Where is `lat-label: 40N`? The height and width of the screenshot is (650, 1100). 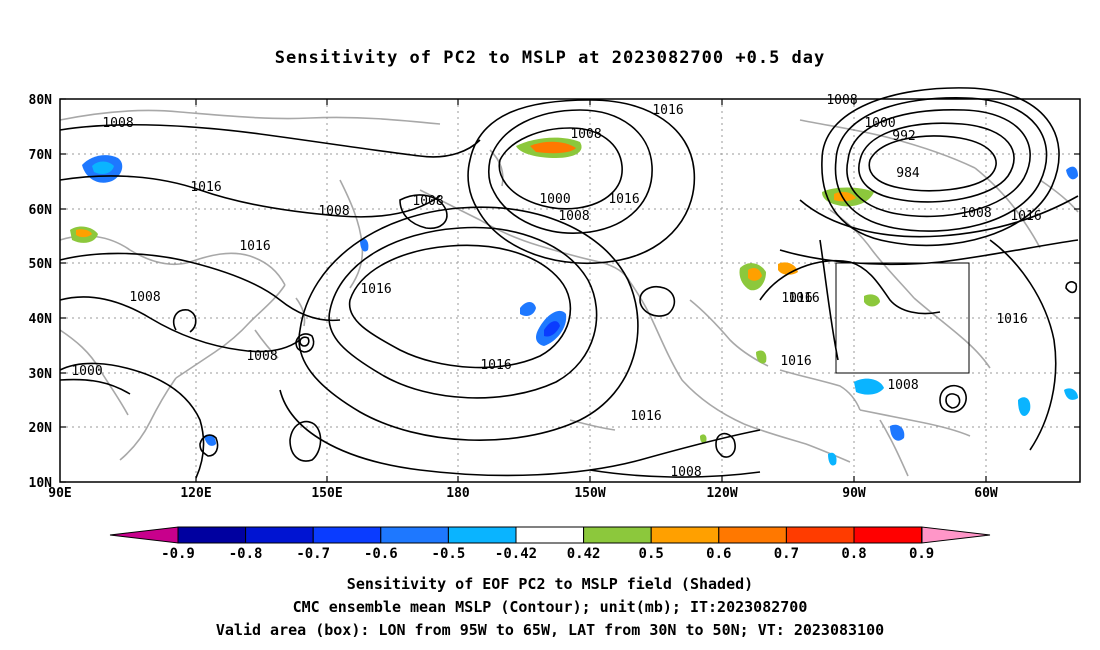
lat-label: 40N is located at coordinates (41, 319).